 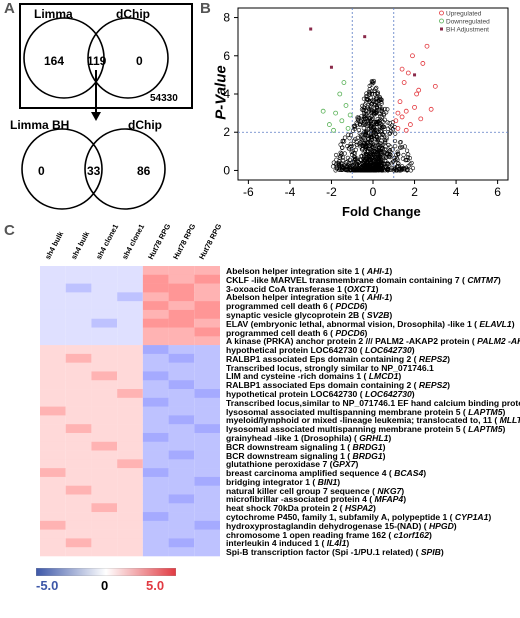 I want to click on venn-bottom-right-only: 86, so click(x=144, y=171).